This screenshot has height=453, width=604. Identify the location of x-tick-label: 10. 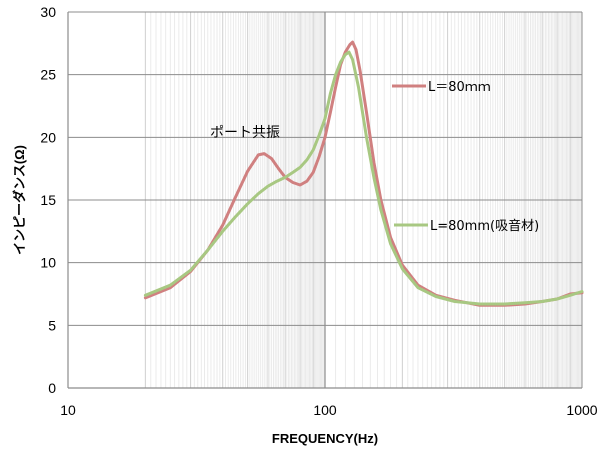
(68, 410).